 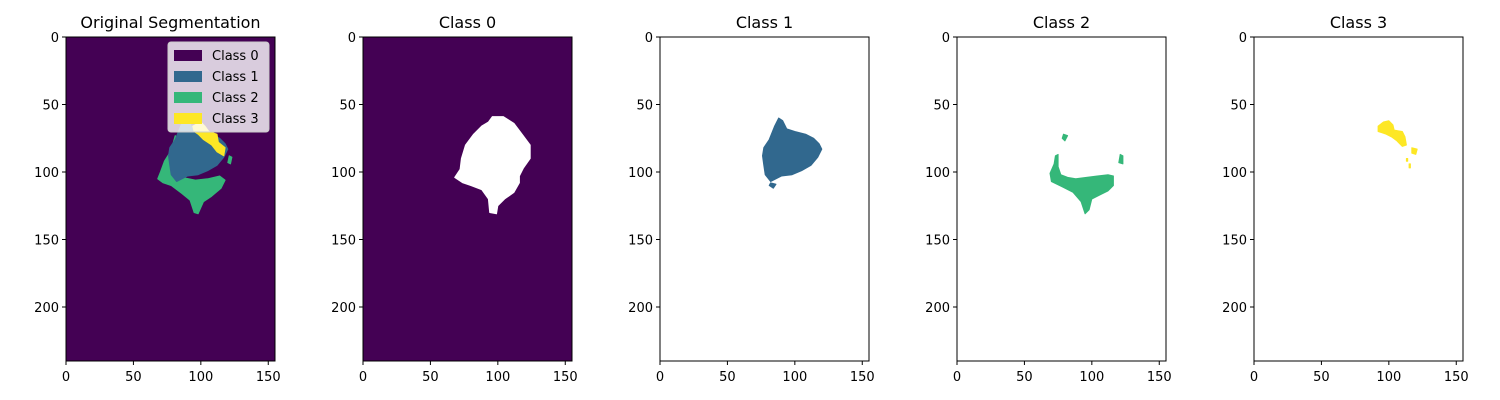 What do you see at coordinates (764, 22) in the screenshot?
I see `chart-title: Class 1` at bounding box center [764, 22].